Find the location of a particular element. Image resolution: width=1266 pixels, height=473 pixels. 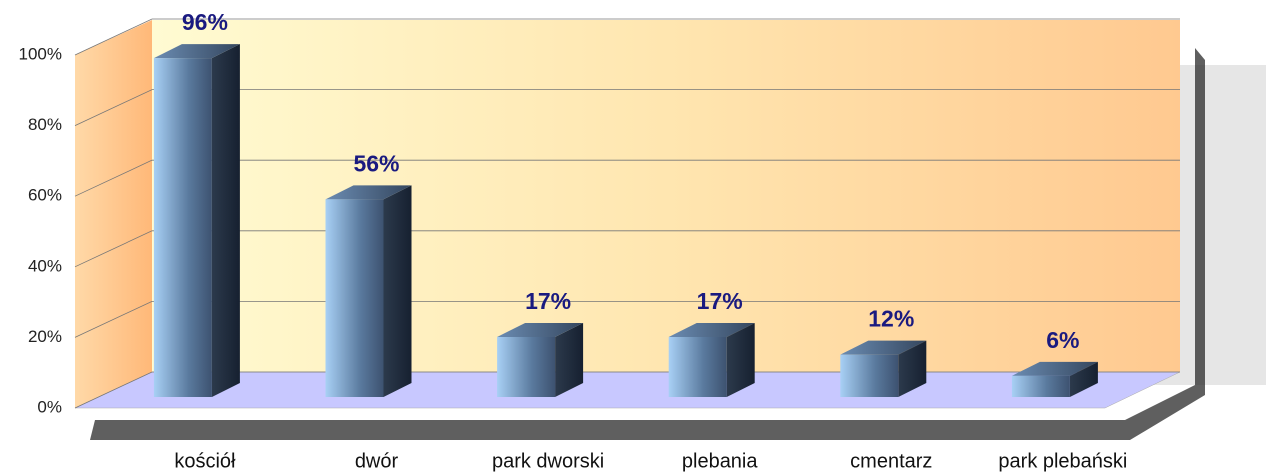

value-label: 56% is located at coordinates (376, 163).